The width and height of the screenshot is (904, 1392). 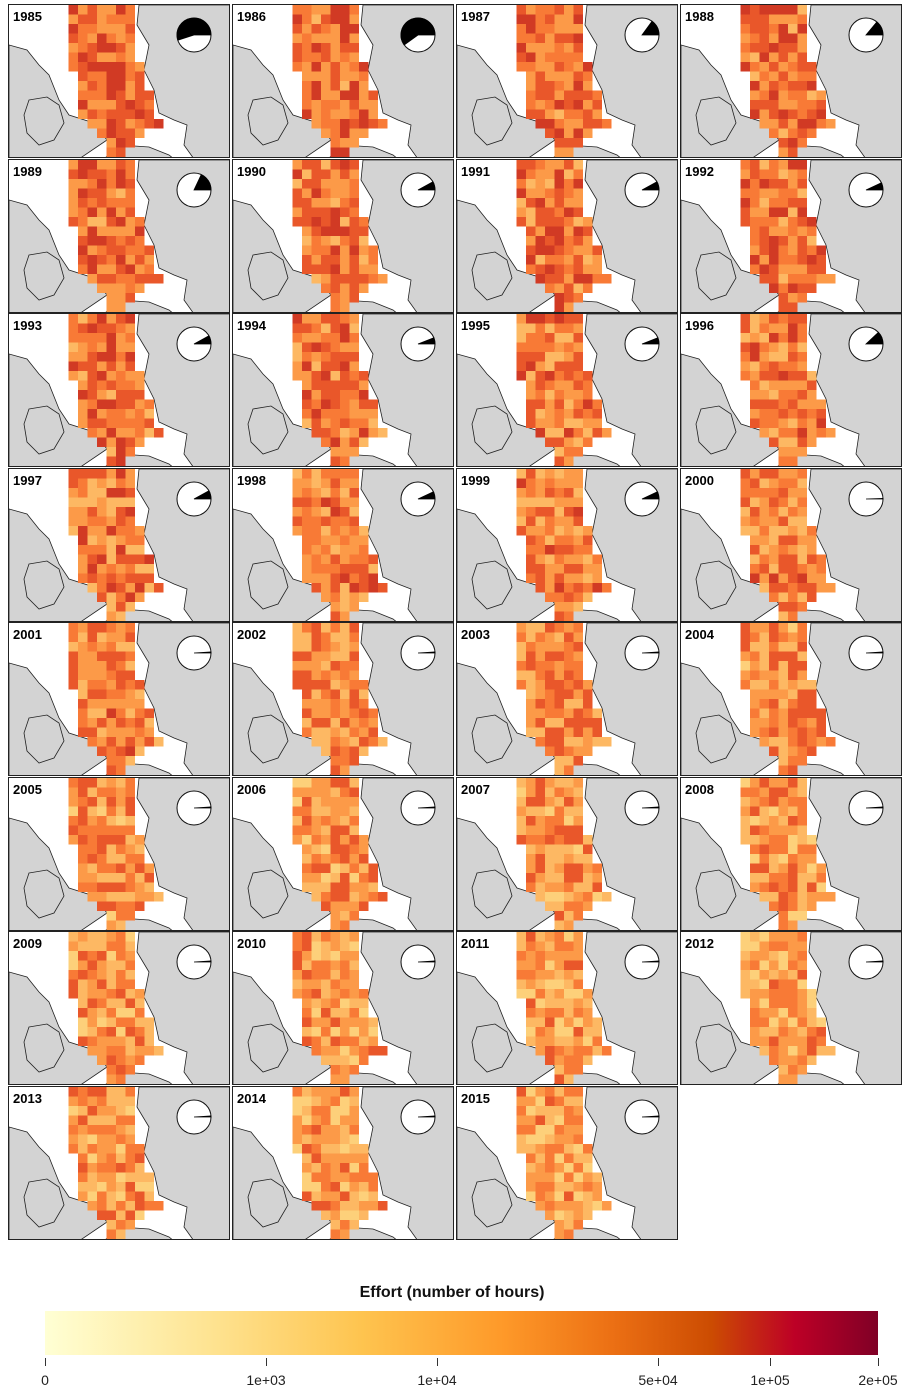 I want to click on panel-year-label: 1999, so click(x=475, y=480).